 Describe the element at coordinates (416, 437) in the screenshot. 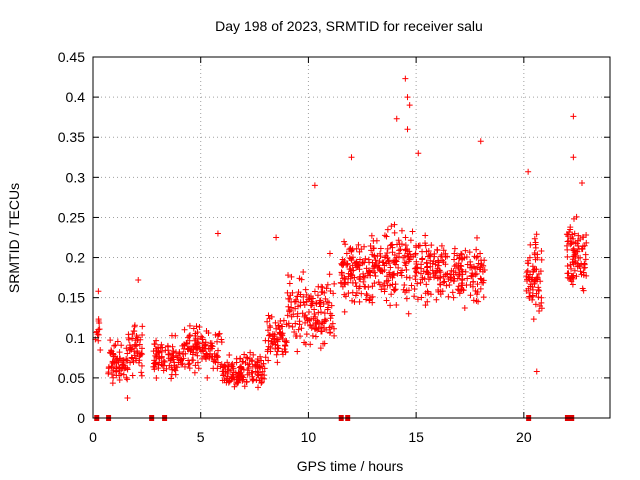

I see `x-tick-label: 15` at that location.